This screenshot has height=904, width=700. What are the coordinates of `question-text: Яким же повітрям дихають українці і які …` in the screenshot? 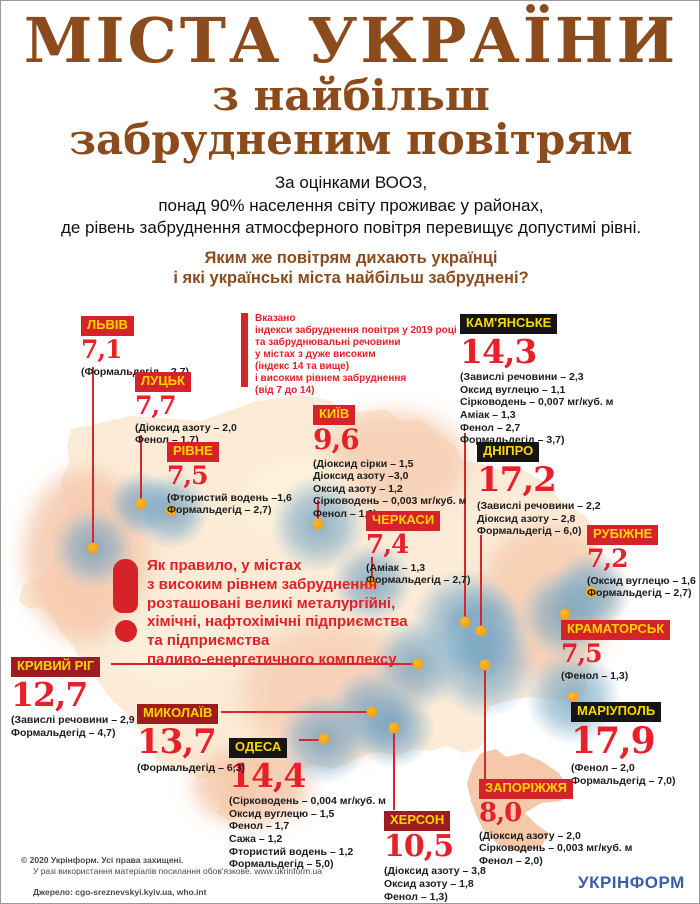 It's located at (351, 268).